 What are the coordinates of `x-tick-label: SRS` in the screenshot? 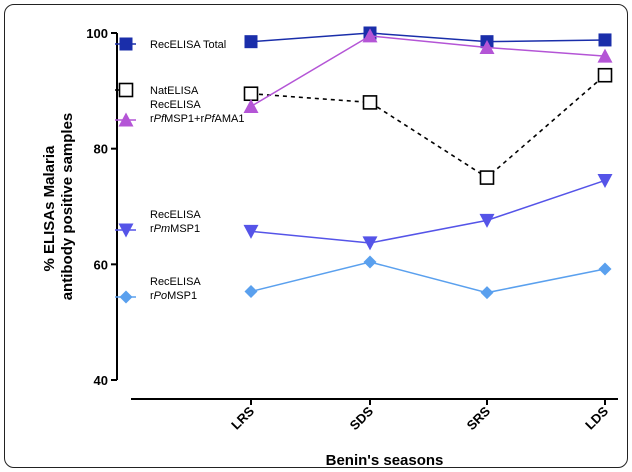 It's located at (479, 418).